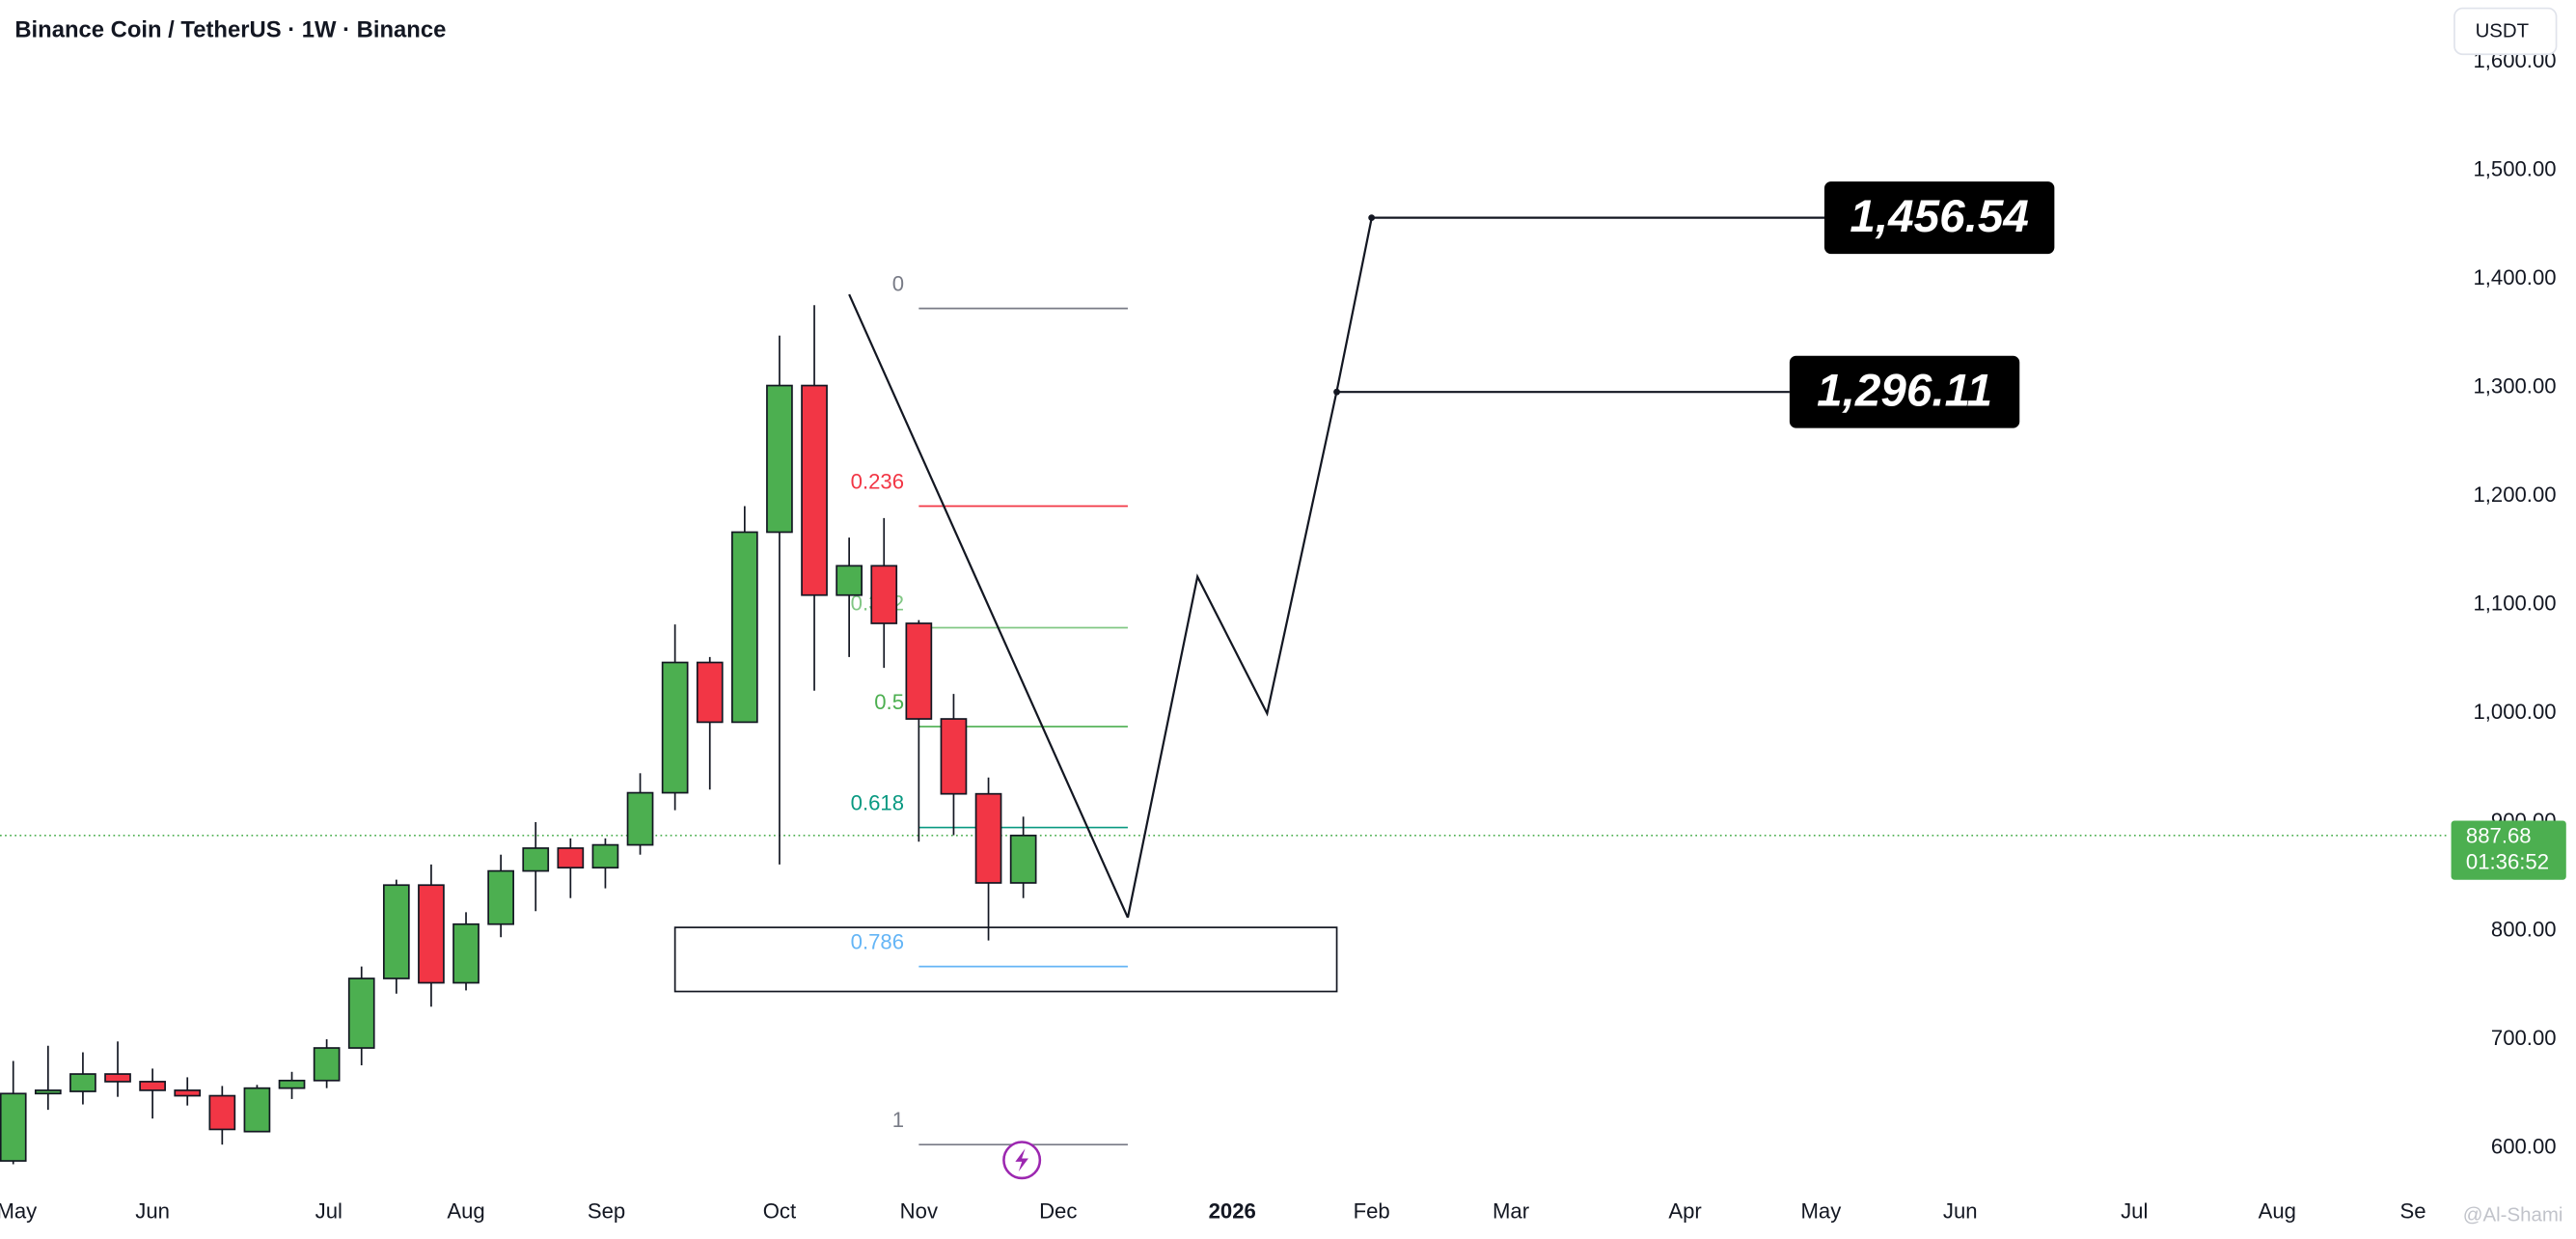 The height and width of the screenshot is (1239, 2576). What do you see at coordinates (2413, 1211) in the screenshot?
I see `x-tick-label: Se` at bounding box center [2413, 1211].